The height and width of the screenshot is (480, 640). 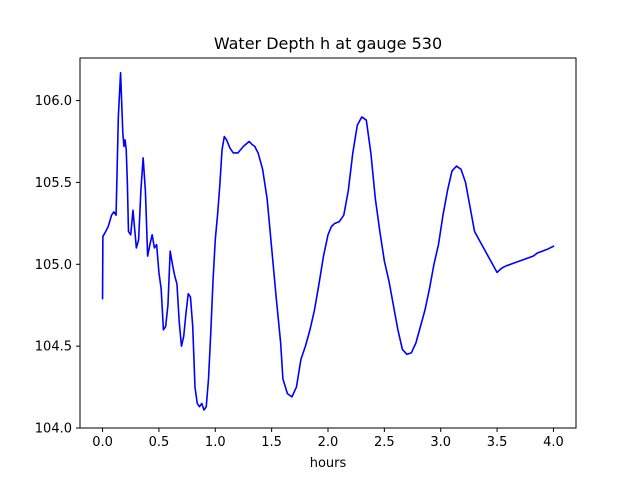 I want to click on x-tick-label: 2.0, so click(x=328, y=442).